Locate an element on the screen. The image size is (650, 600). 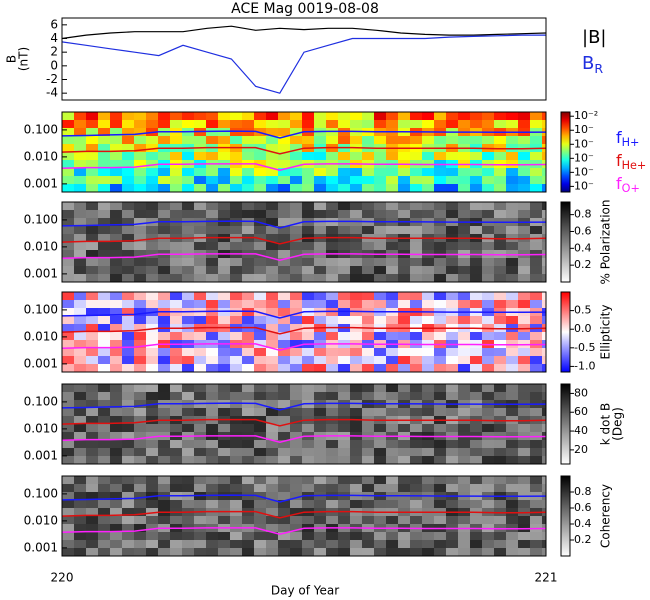
colorbar-label: Coherency is located at coordinates (606, 516).